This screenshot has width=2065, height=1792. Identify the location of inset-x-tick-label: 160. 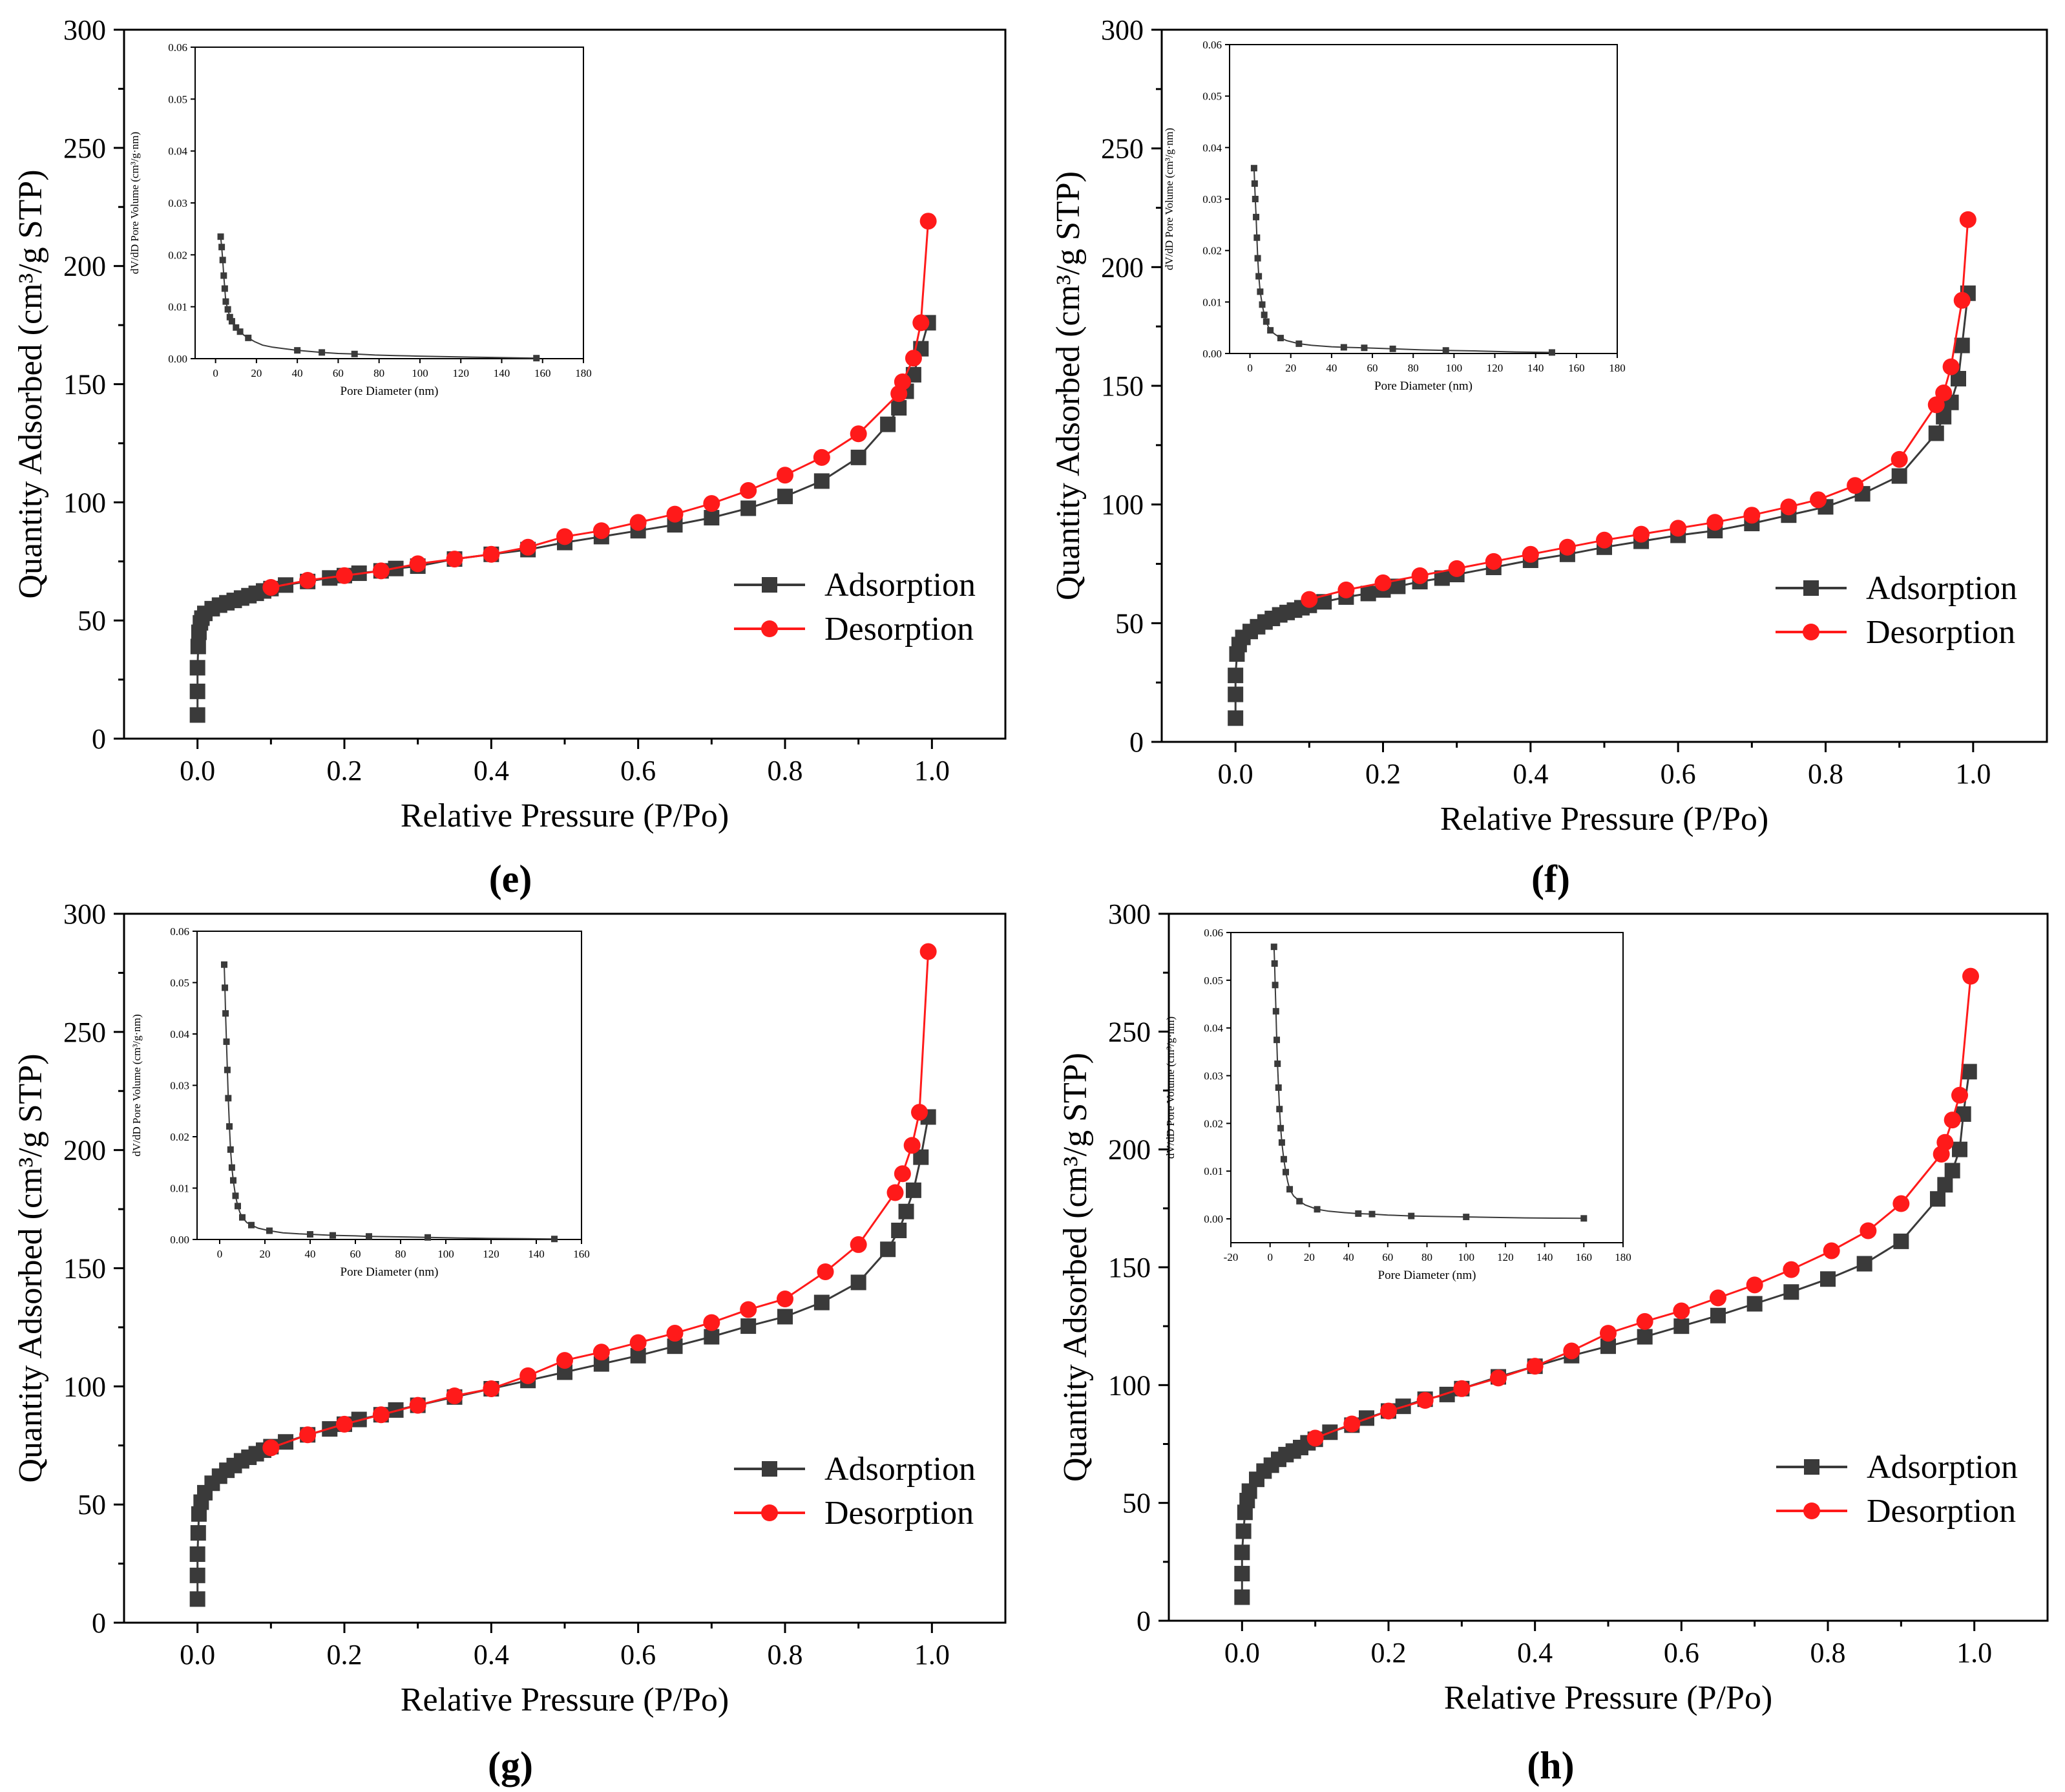
(1576, 368).